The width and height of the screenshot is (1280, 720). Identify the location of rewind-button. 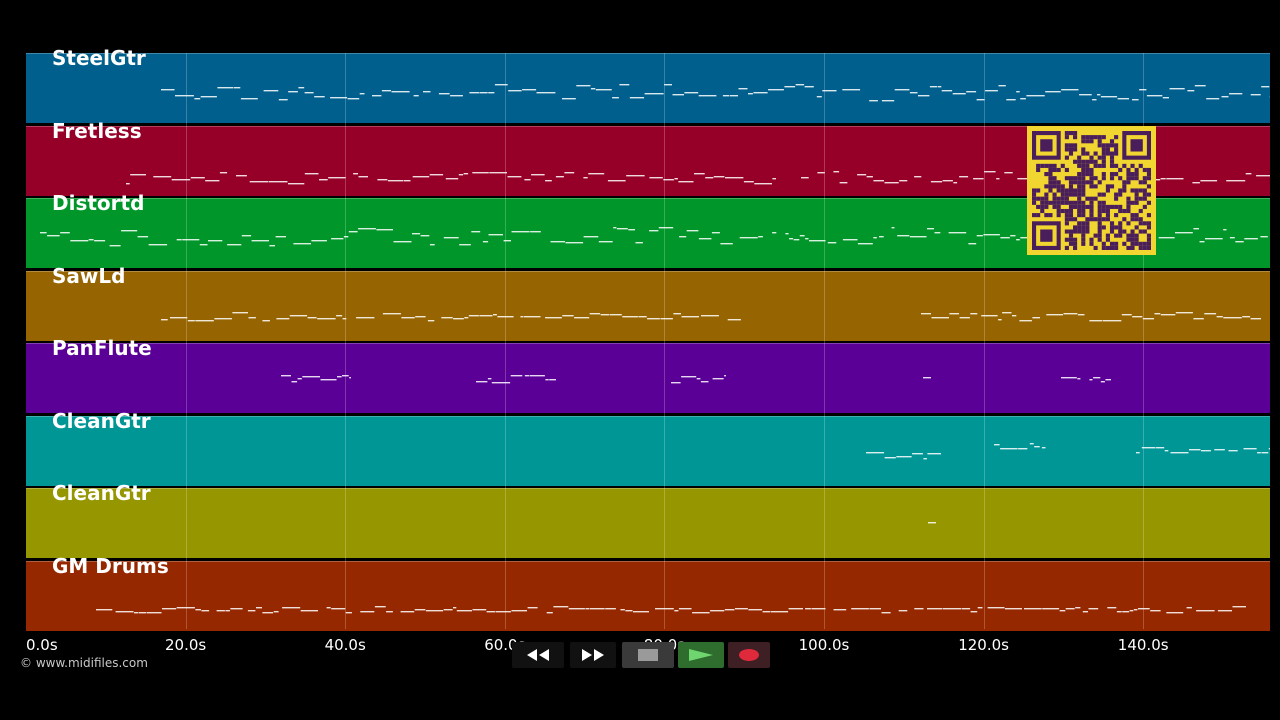
(538, 655).